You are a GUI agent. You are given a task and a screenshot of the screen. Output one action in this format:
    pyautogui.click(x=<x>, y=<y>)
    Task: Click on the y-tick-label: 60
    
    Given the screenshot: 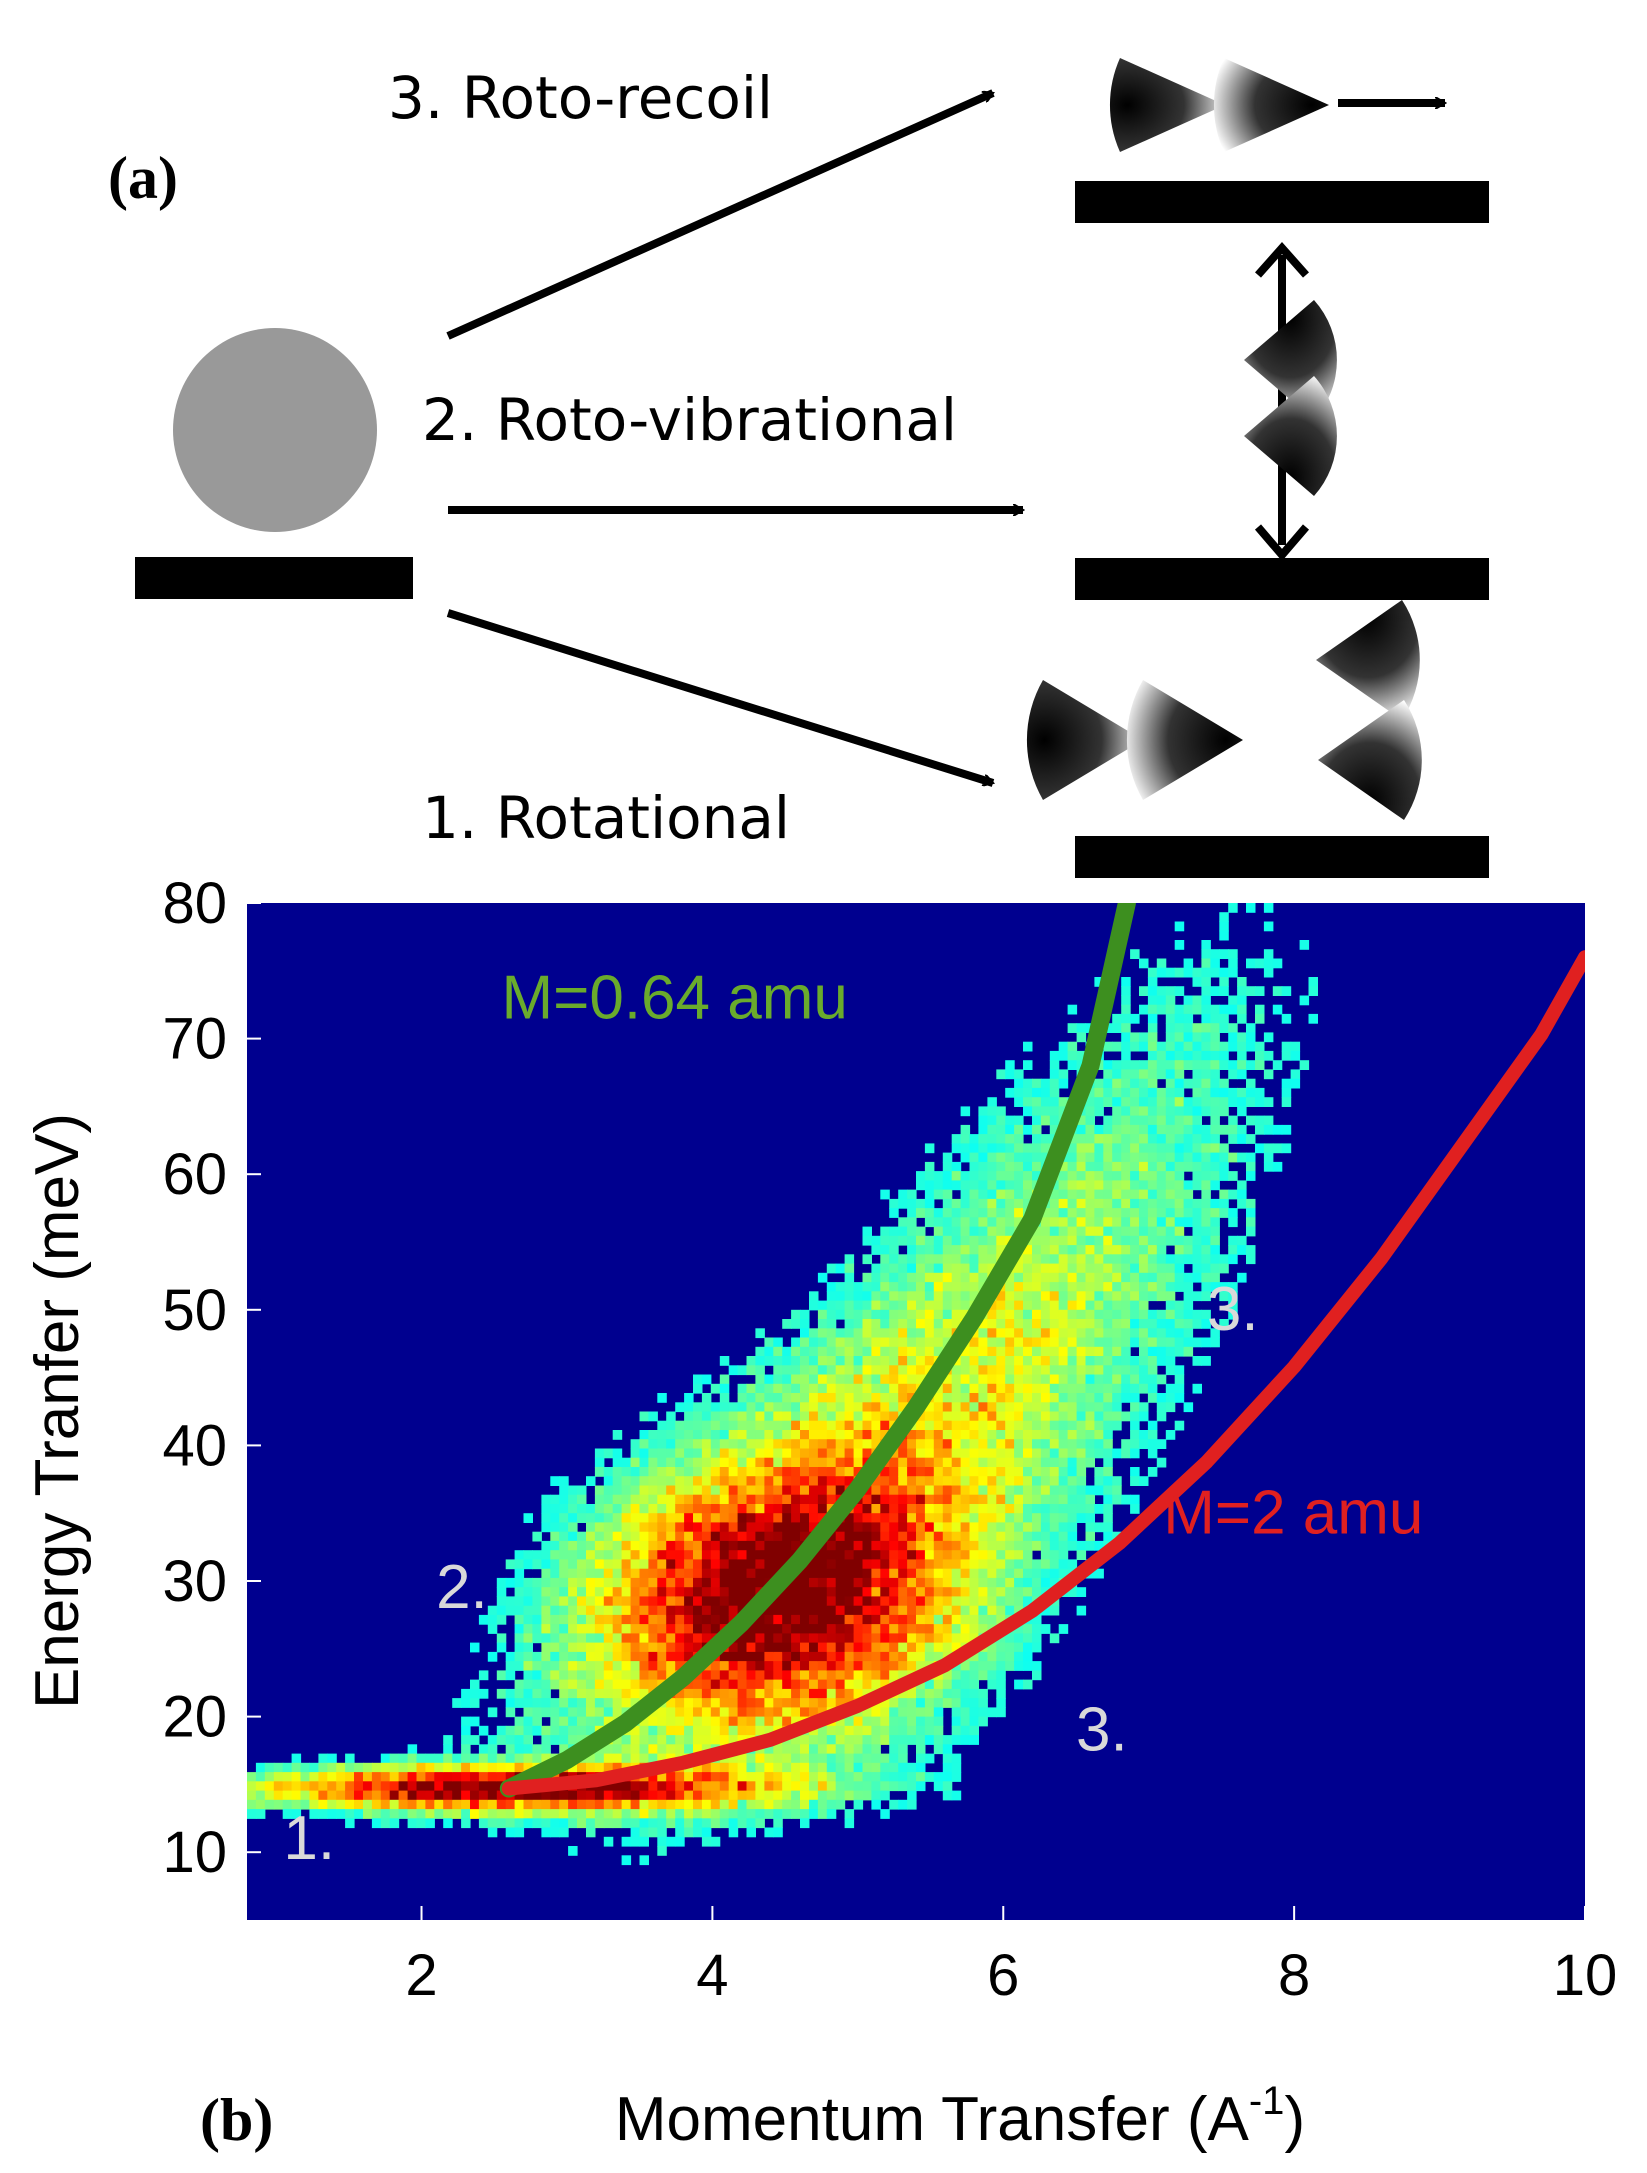 What is the action you would take?
    pyautogui.click(x=194, y=1174)
    